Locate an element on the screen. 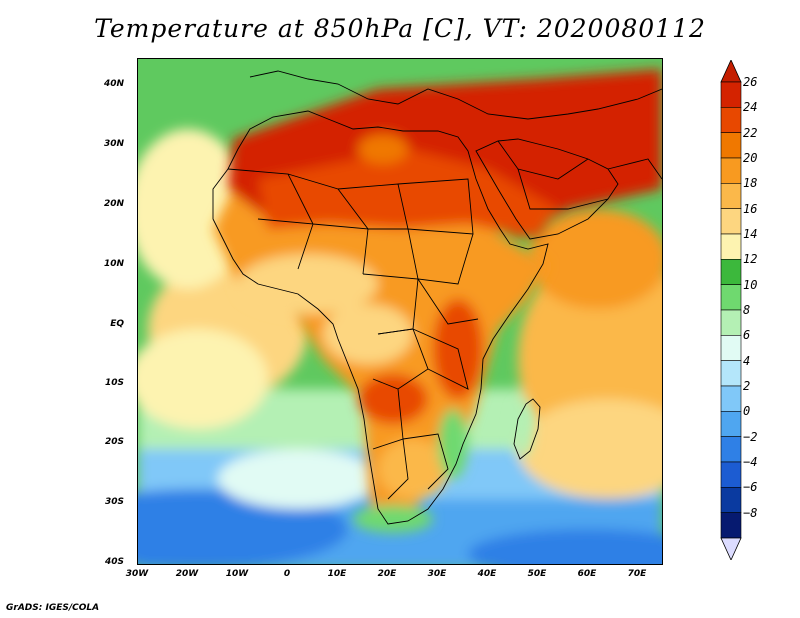 This screenshot has height=618, width=800. nile-cool-patch is located at coordinates (383, 149).